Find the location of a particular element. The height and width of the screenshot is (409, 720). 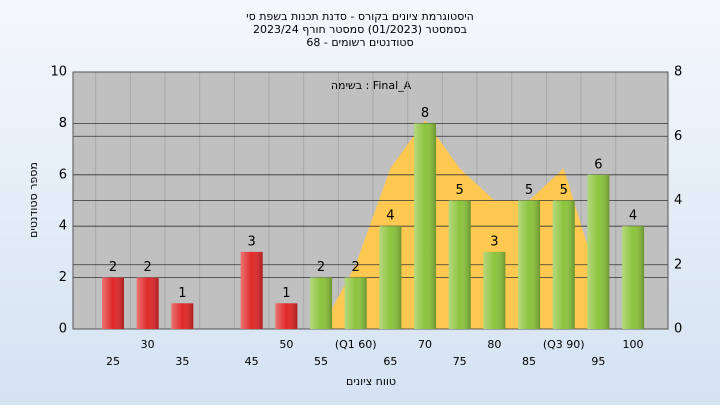

y2-tick-label: 4 is located at coordinates (678, 200).